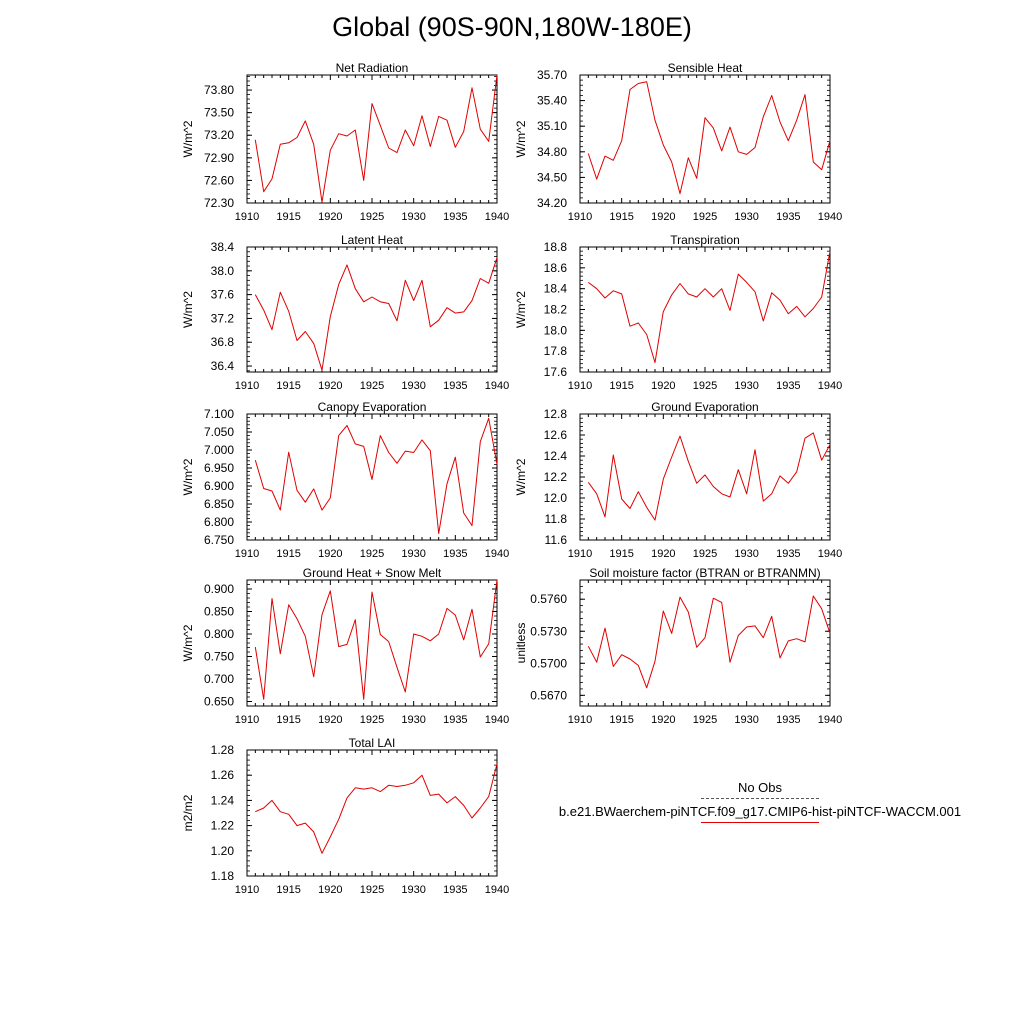 The width and height of the screenshot is (1024, 1024). Describe the element at coordinates (188, 812) in the screenshot. I see `y-axis-label: m2/m2` at that location.